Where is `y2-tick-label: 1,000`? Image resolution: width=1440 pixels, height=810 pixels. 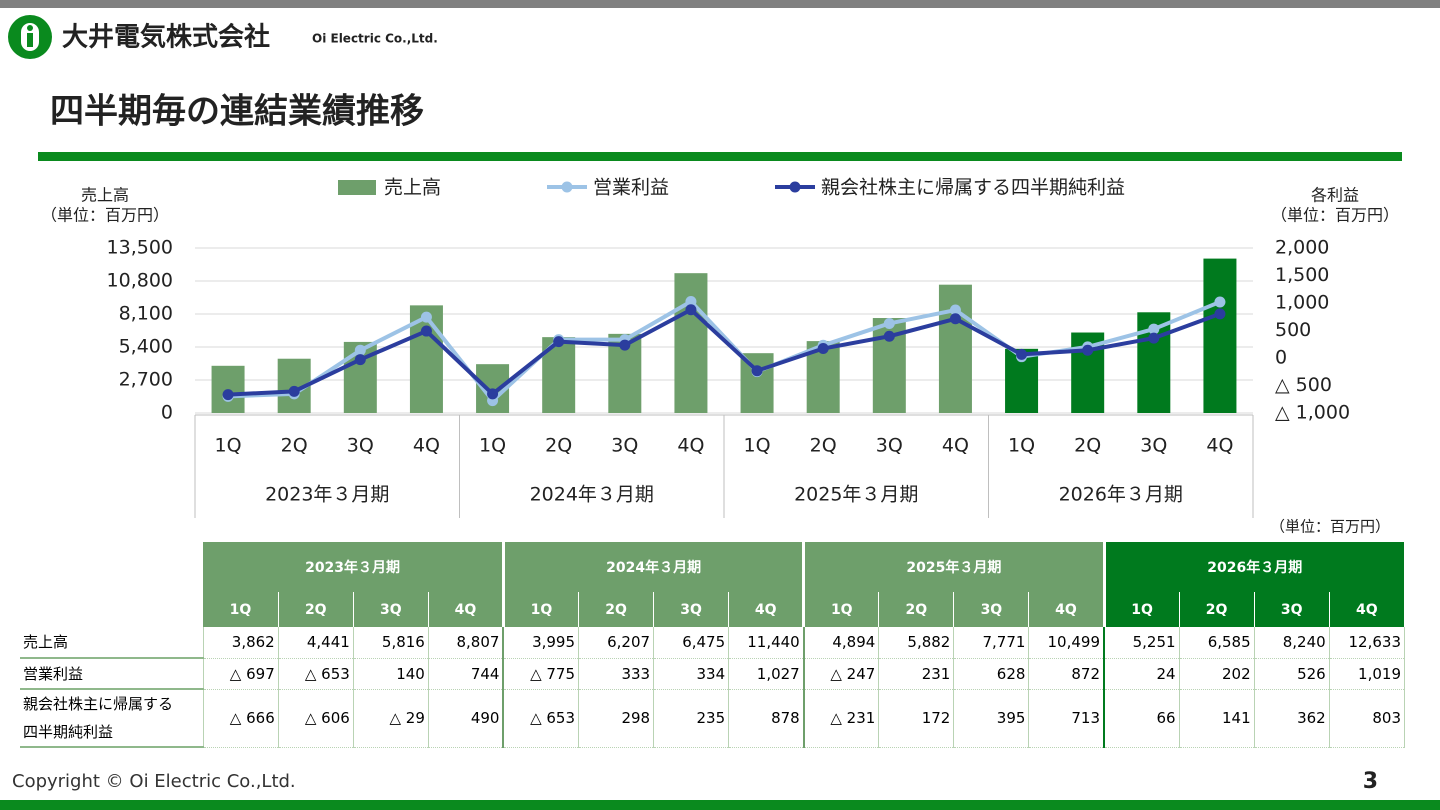 y2-tick-label: 1,000 is located at coordinates (1302, 303).